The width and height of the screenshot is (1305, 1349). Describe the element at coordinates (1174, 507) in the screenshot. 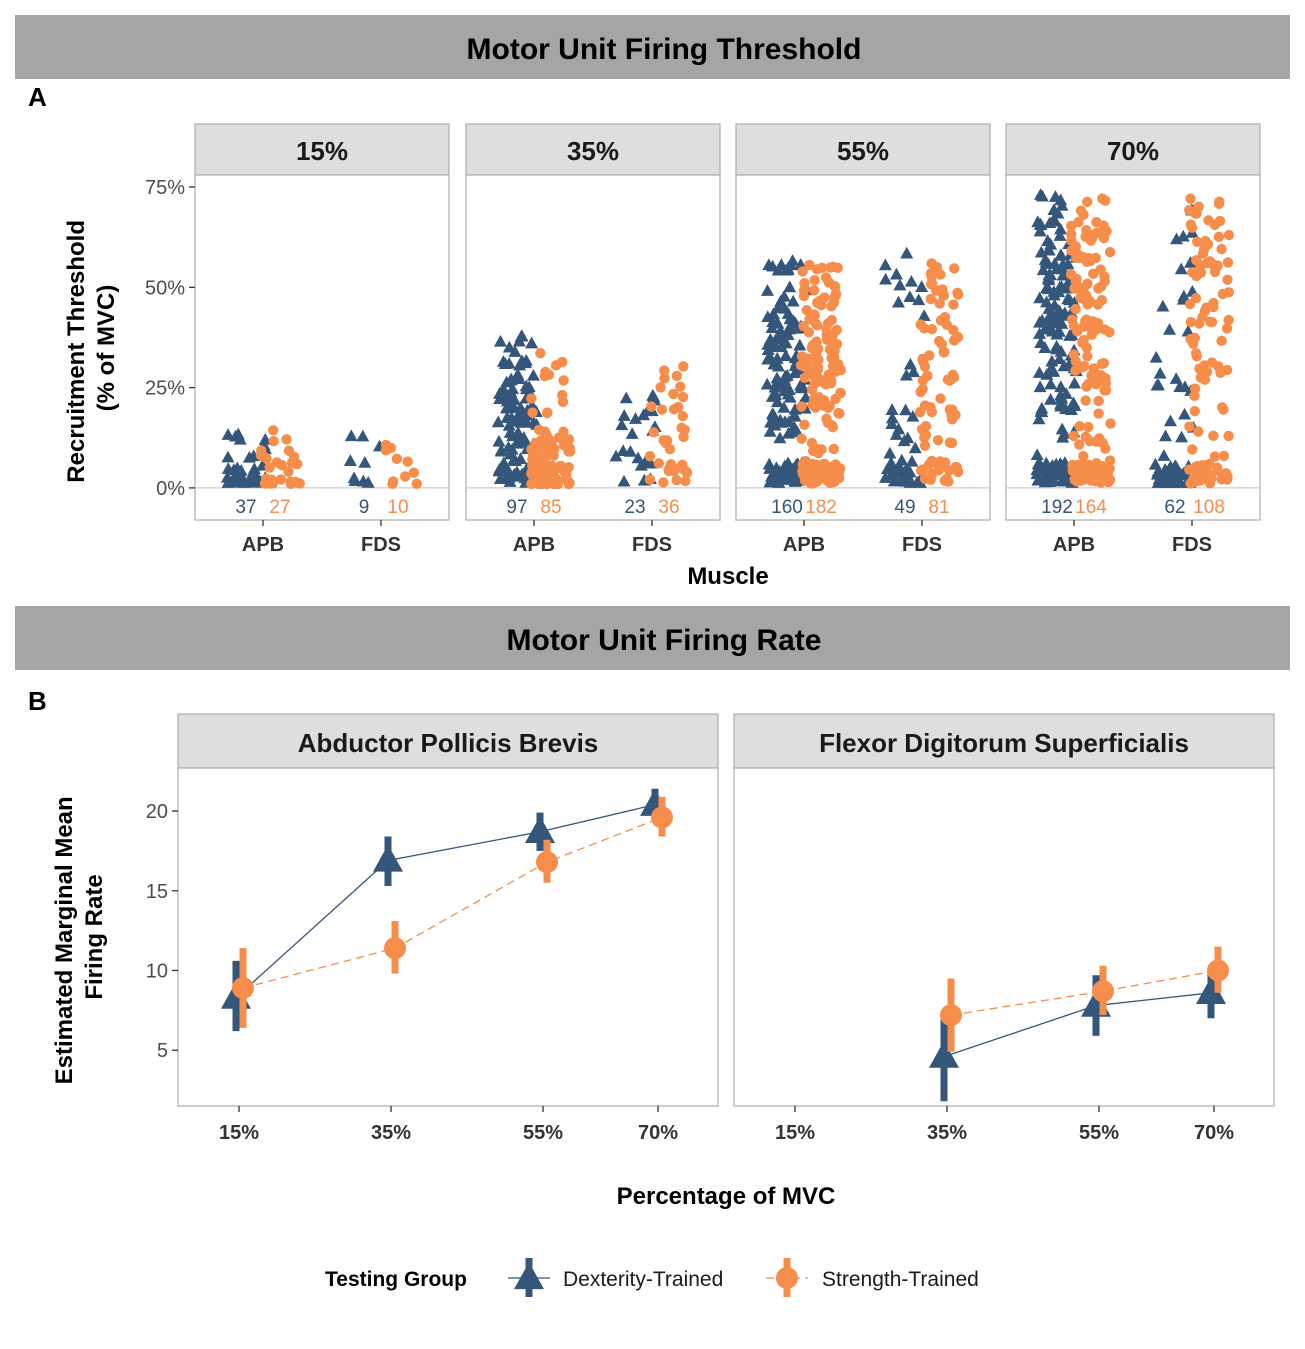

I see `count-label-dexterity: 62` at that location.